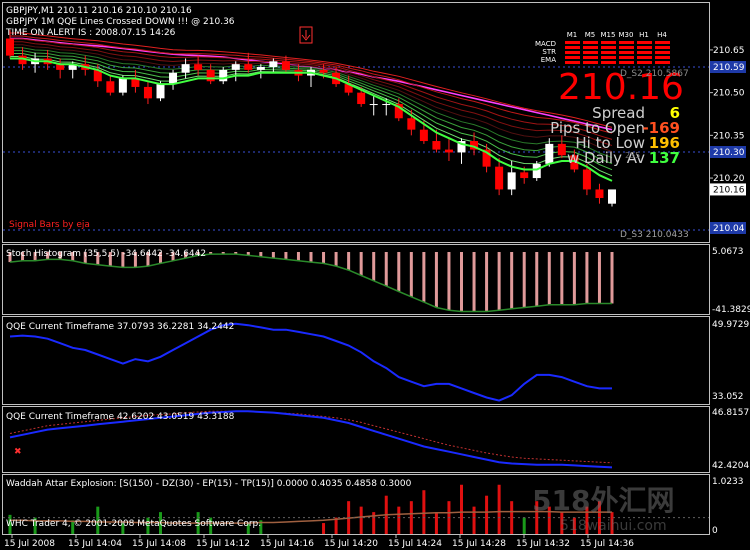 The height and width of the screenshot is (550, 750). I want to click on daily-extra: 255, so click(632, 155).